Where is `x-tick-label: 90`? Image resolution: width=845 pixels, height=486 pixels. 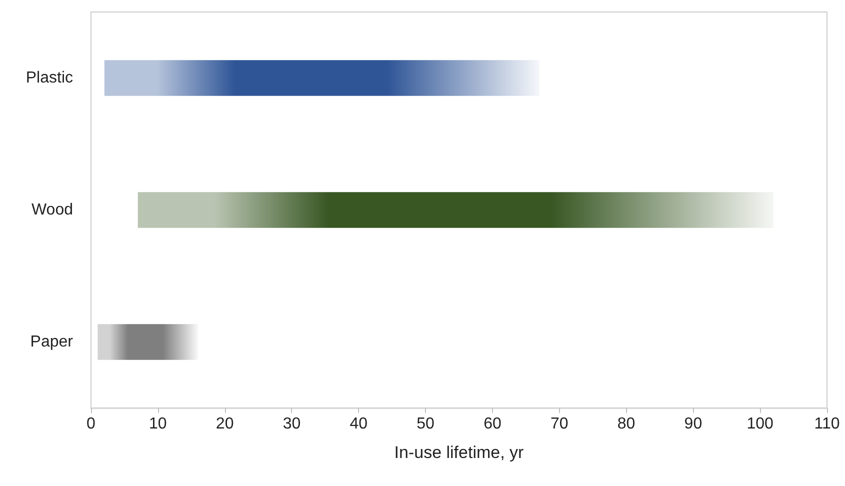
x-tick-label: 90 is located at coordinates (693, 424).